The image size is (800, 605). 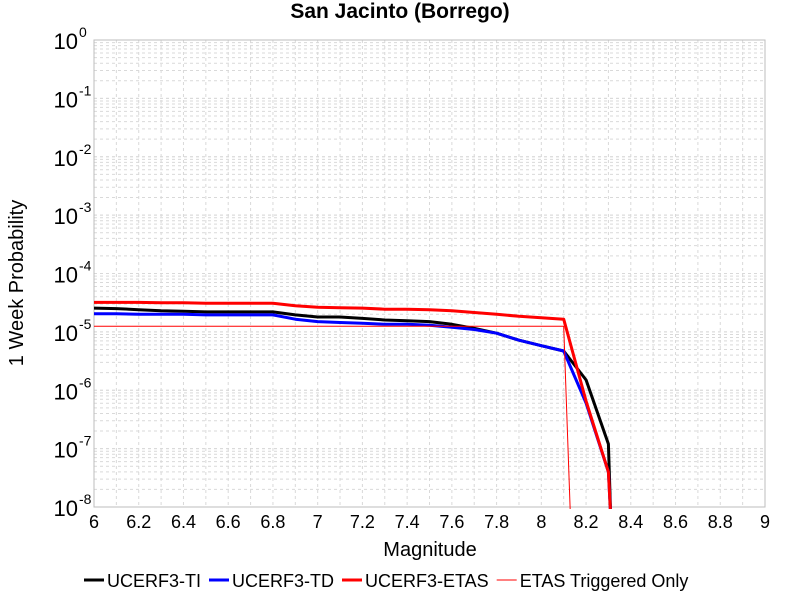 I want to click on chart-title: San Jacinto (Borrego), so click(x=399, y=11).